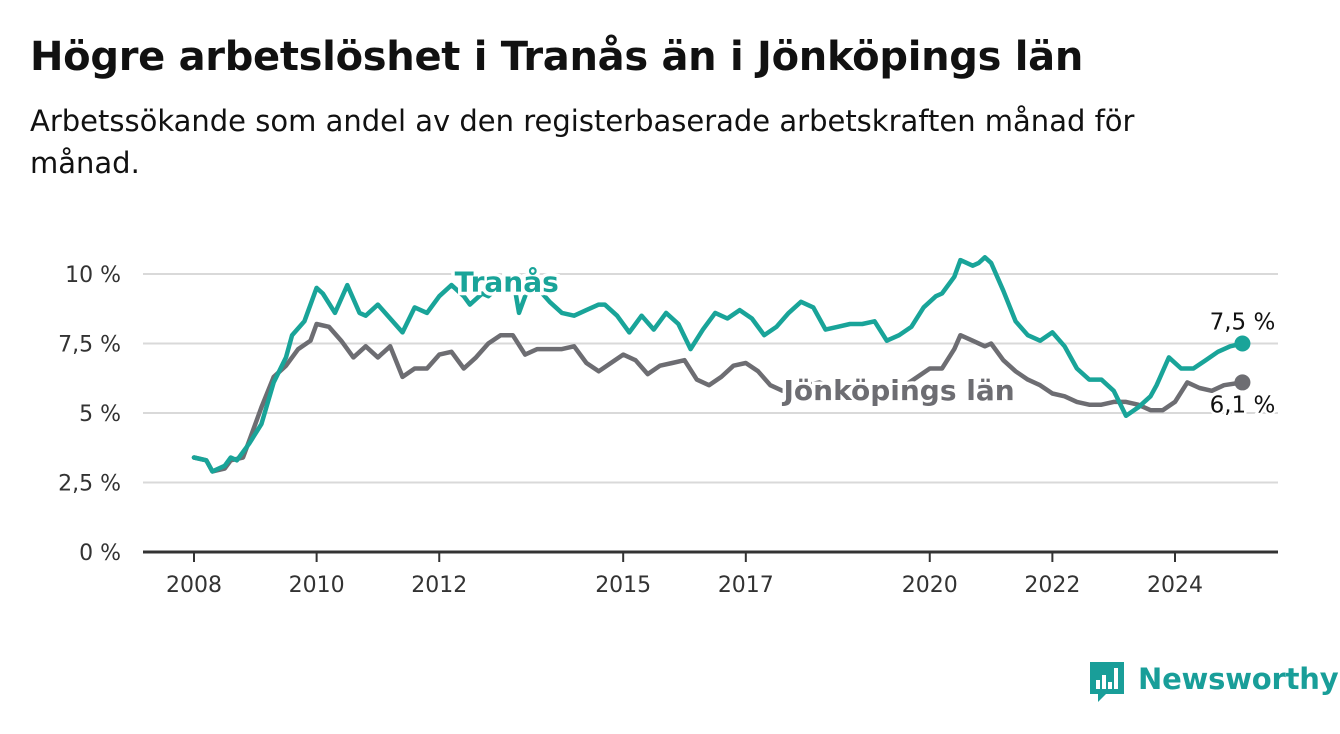  I want to click on x-tick-label: 2022, so click(1052, 585).